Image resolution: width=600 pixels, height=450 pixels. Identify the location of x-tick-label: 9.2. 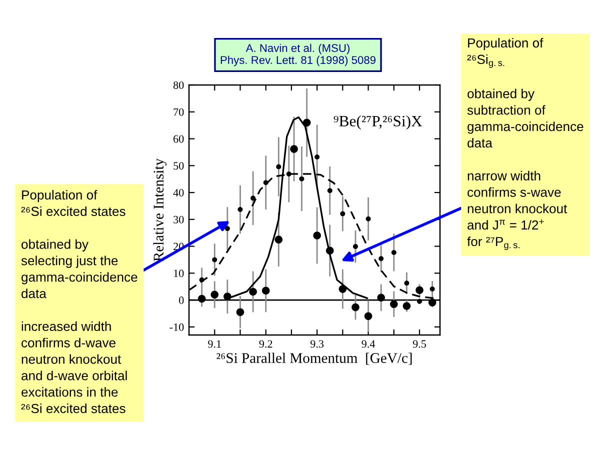
(265, 344).